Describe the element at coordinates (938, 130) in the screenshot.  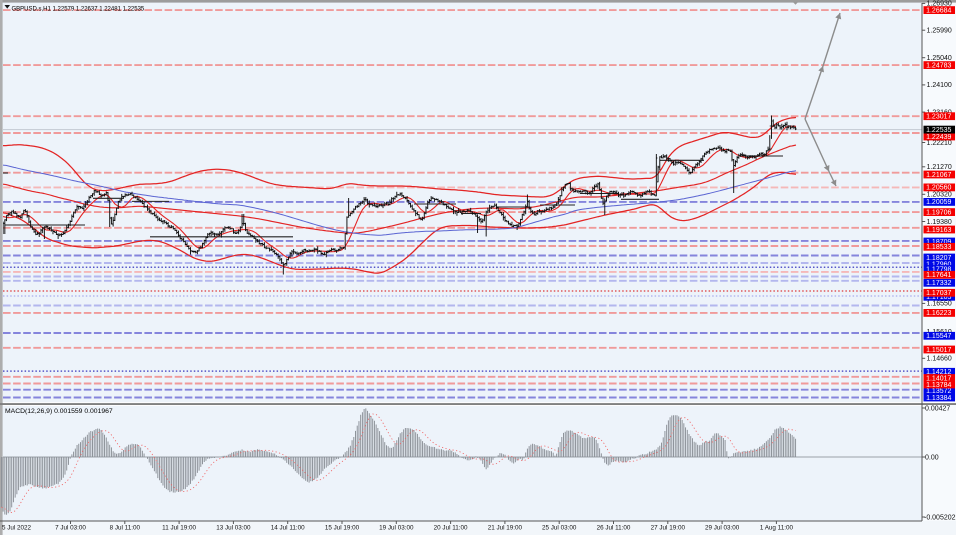
I see `svg-text: 1.22535` at that location.